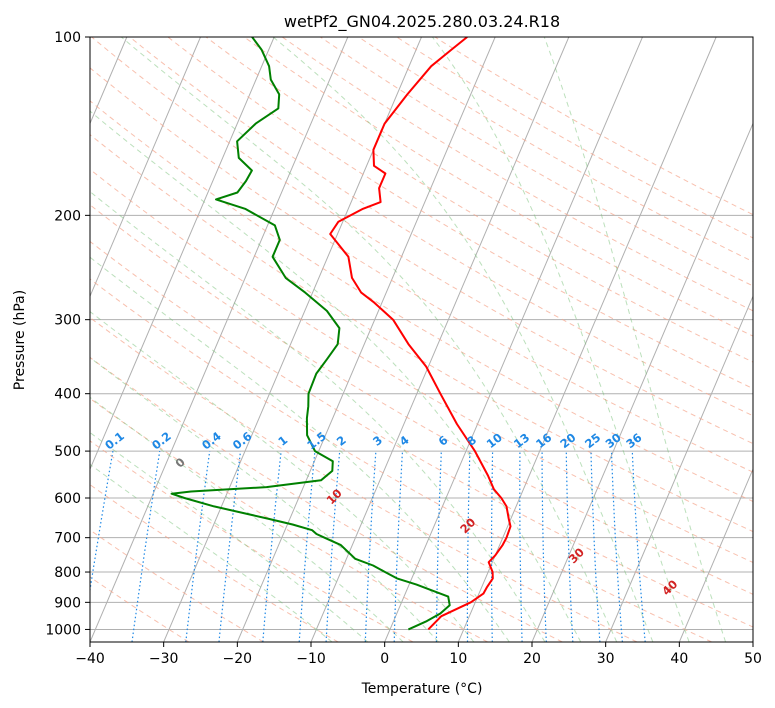 The image size is (775, 708). I want to click on mixing-ratio-label: 2, so click(341, 441).